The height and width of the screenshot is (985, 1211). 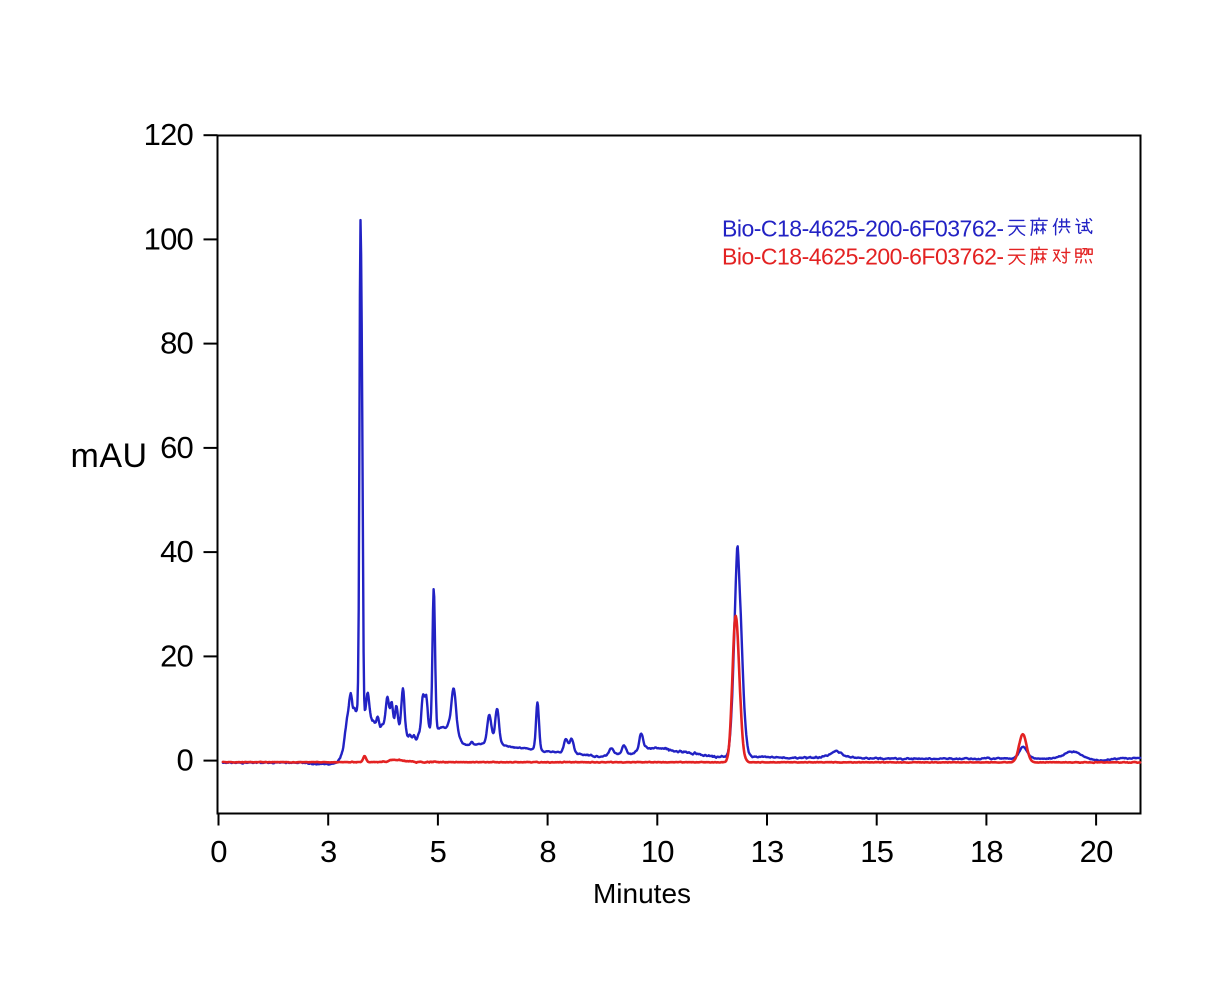 I want to click on svg-text: 15, so click(x=876, y=851).